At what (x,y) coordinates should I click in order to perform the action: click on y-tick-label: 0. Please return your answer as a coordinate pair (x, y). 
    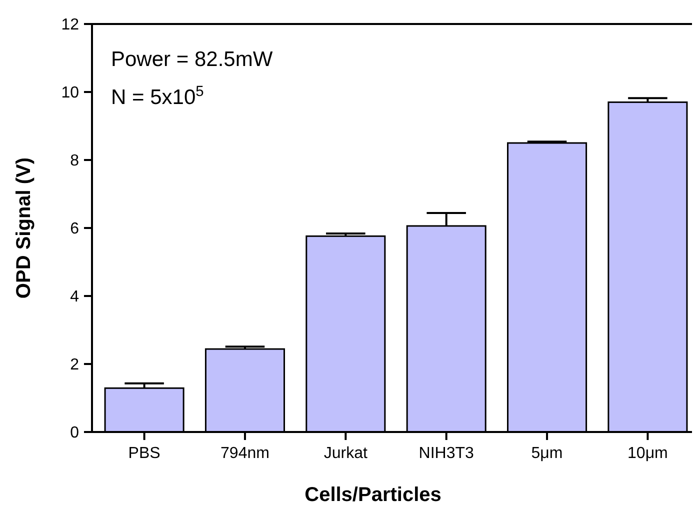
    Looking at the image, I should click on (75, 433).